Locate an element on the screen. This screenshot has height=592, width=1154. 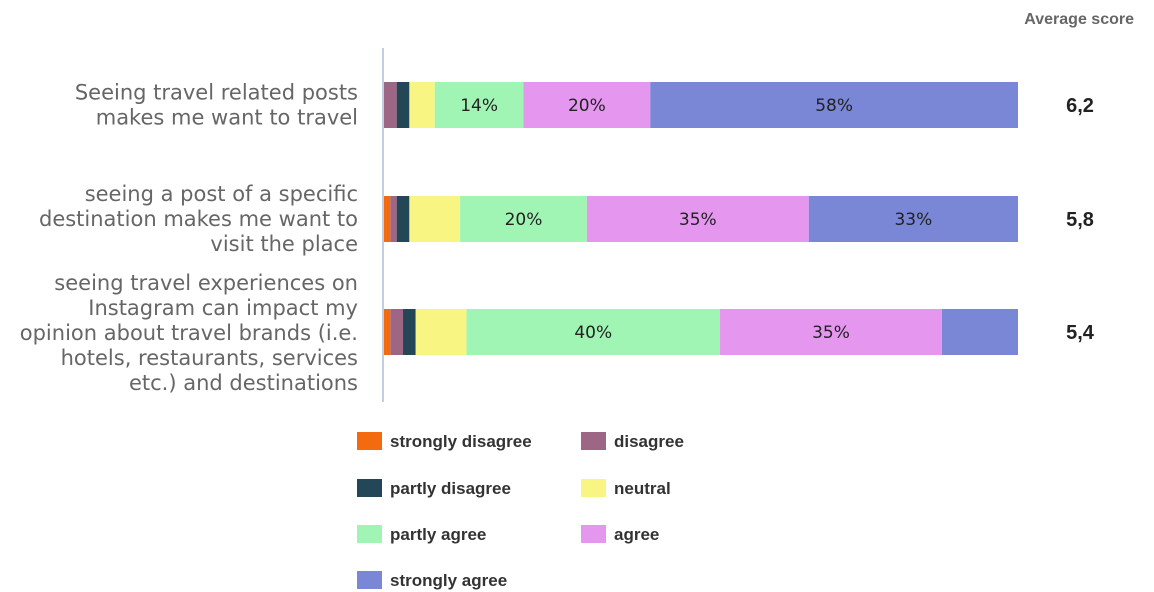
category-label-line: opinion about travel brands (i.e. is located at coordinates (189, 333).